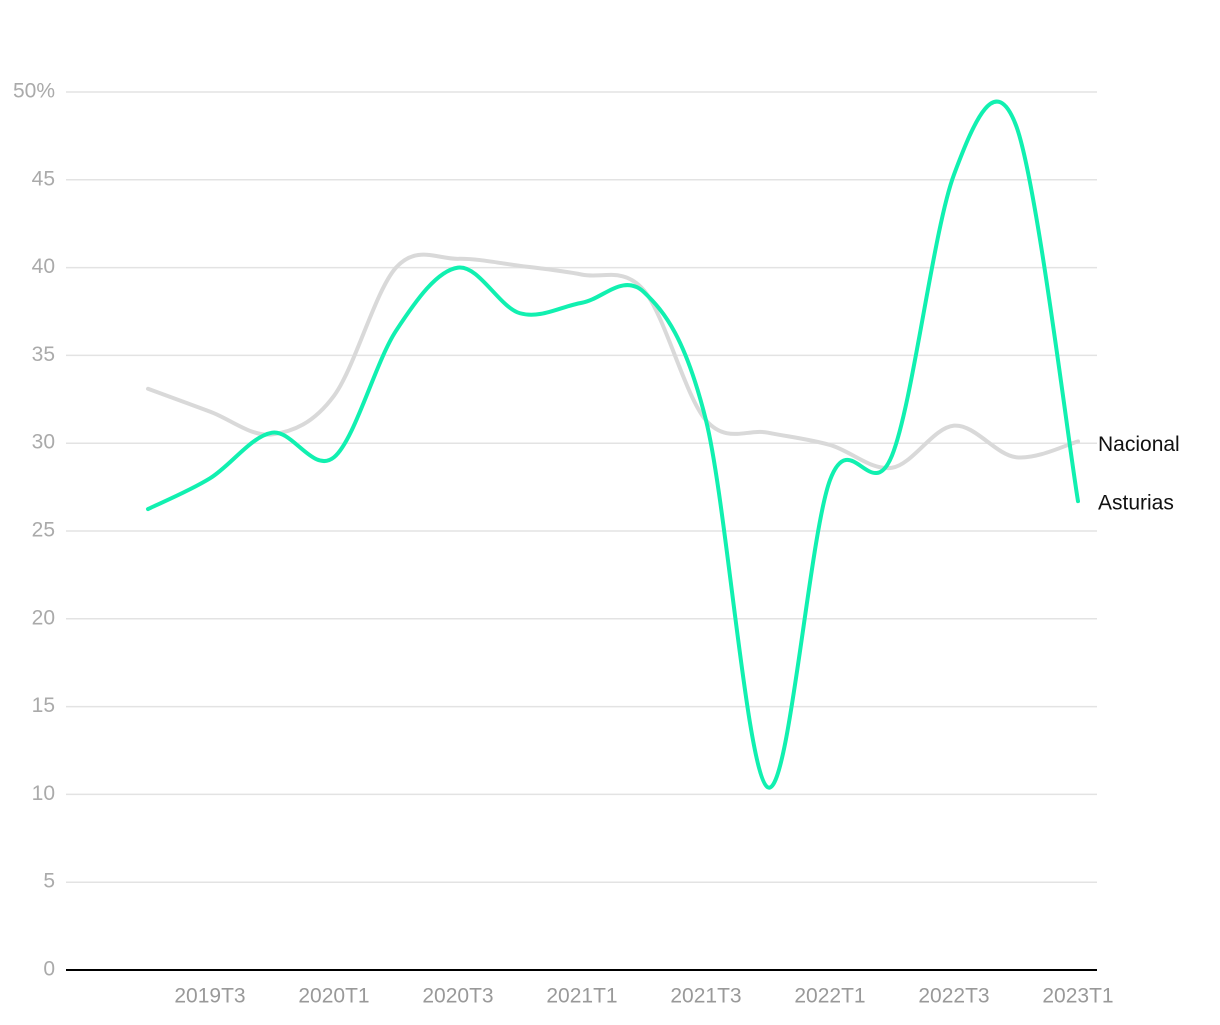 The image size is (1220, 1025). I want to click on y-tick-label: 45, so click(43, 178).